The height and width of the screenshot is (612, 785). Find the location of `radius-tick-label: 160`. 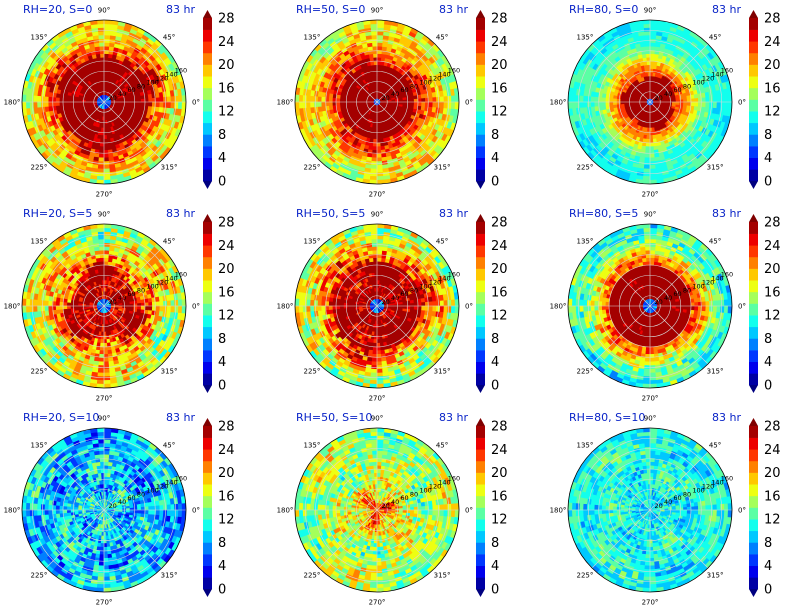

radius-tick-label: 160 is located at coordinates (727, 71).